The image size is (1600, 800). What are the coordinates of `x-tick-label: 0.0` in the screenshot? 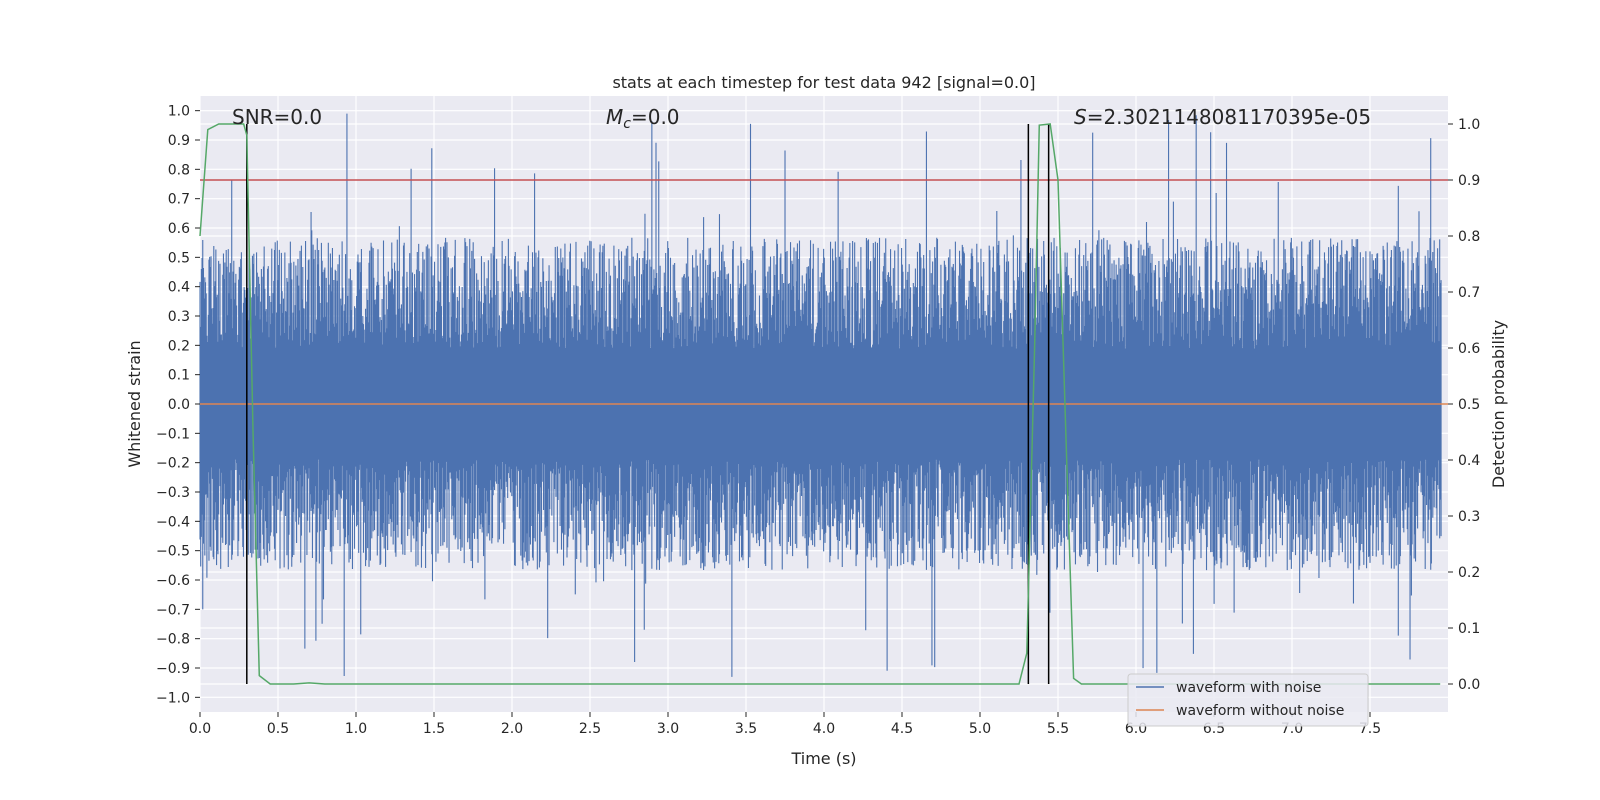 It's located at (200, 729).